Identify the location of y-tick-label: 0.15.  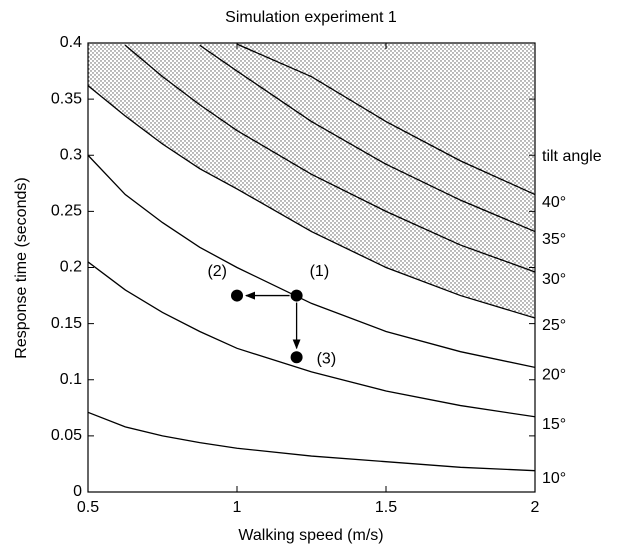
(66, 323).